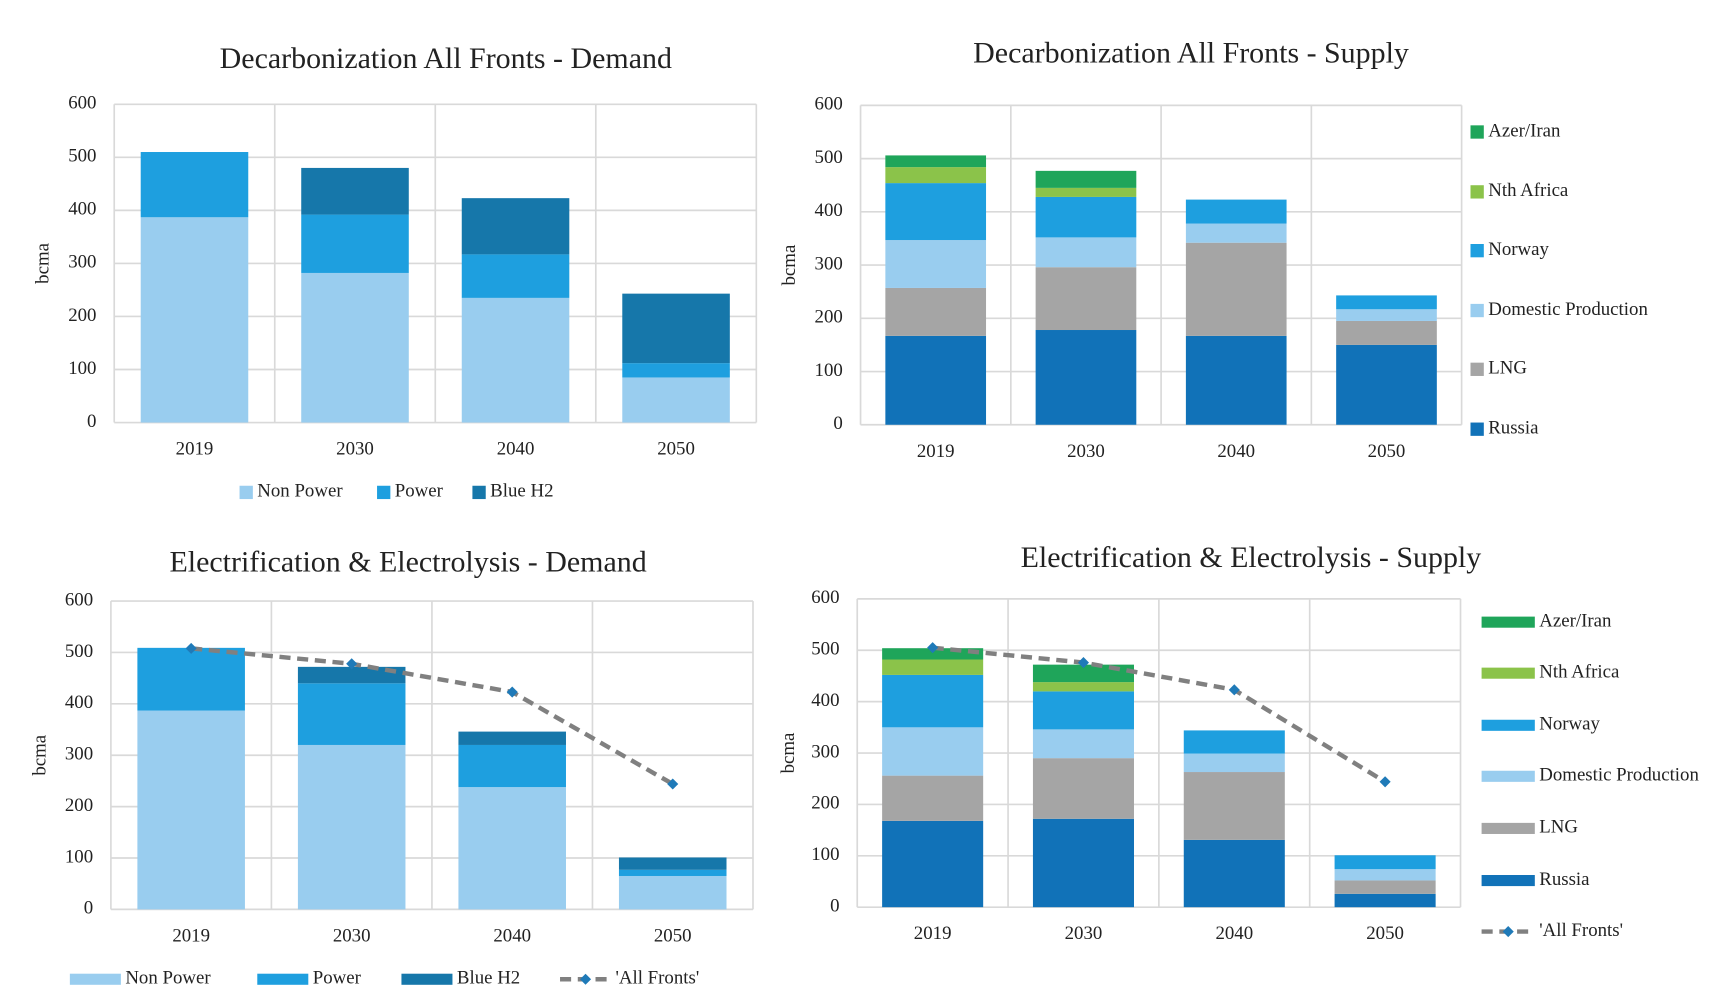 The height and width of the screenshot is (1007, 1730). What do you see at coordinates (446, 58) in the screenshot?
I see `chart-title: Decarbonization All Fronts - Demand` at bounding box center [446, 58].